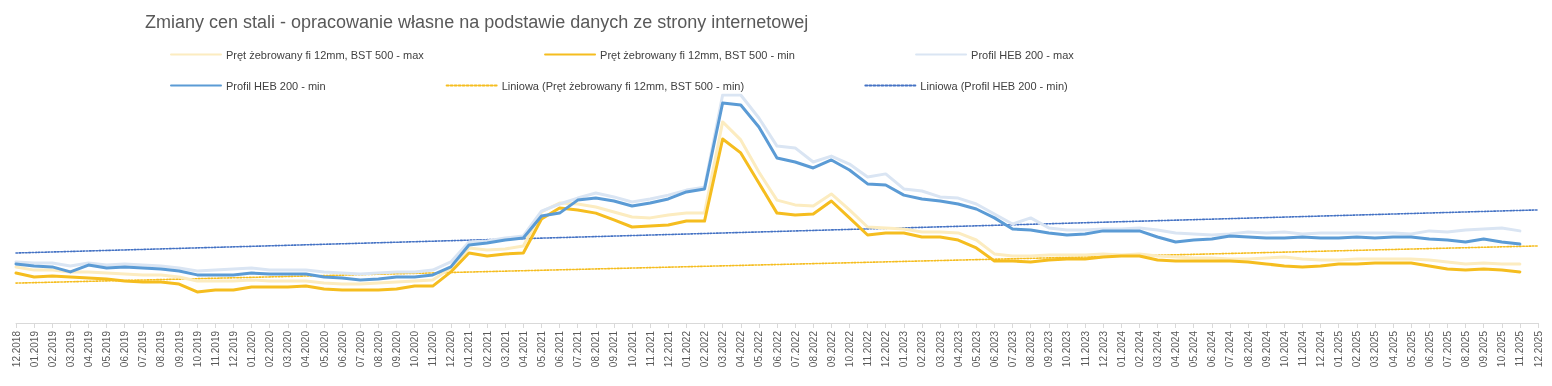  I want to click on x-tick-label: 11.2019, so click(215, 348).